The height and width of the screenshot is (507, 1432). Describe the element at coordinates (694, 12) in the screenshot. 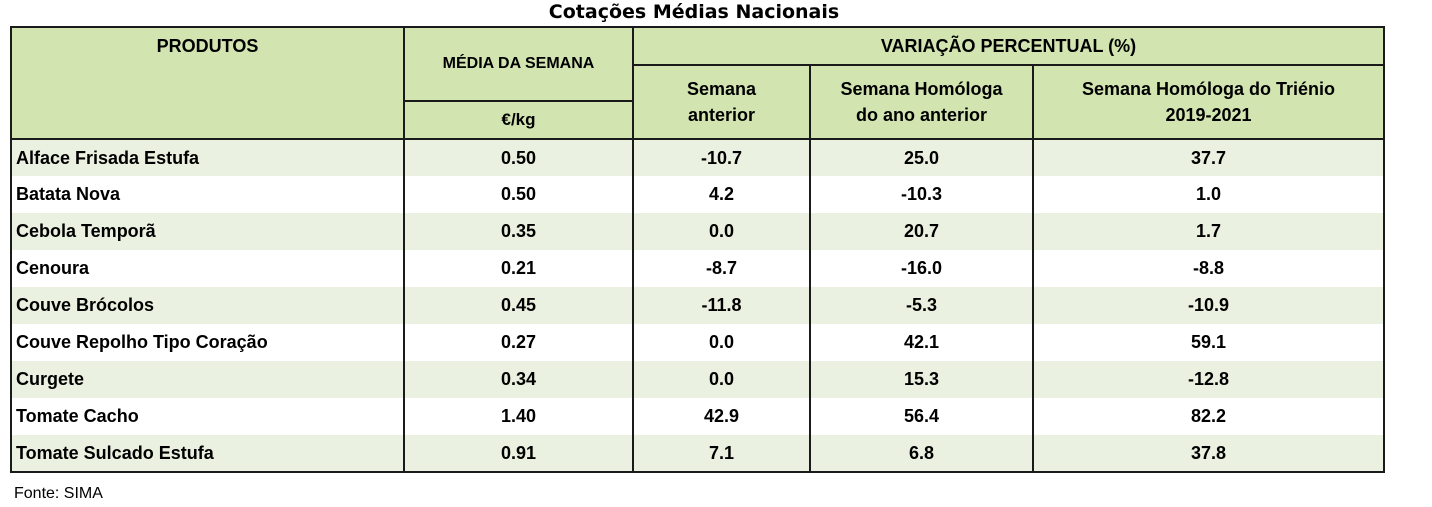

I see `table-title: Cotações Médias Nacionais` at that location.